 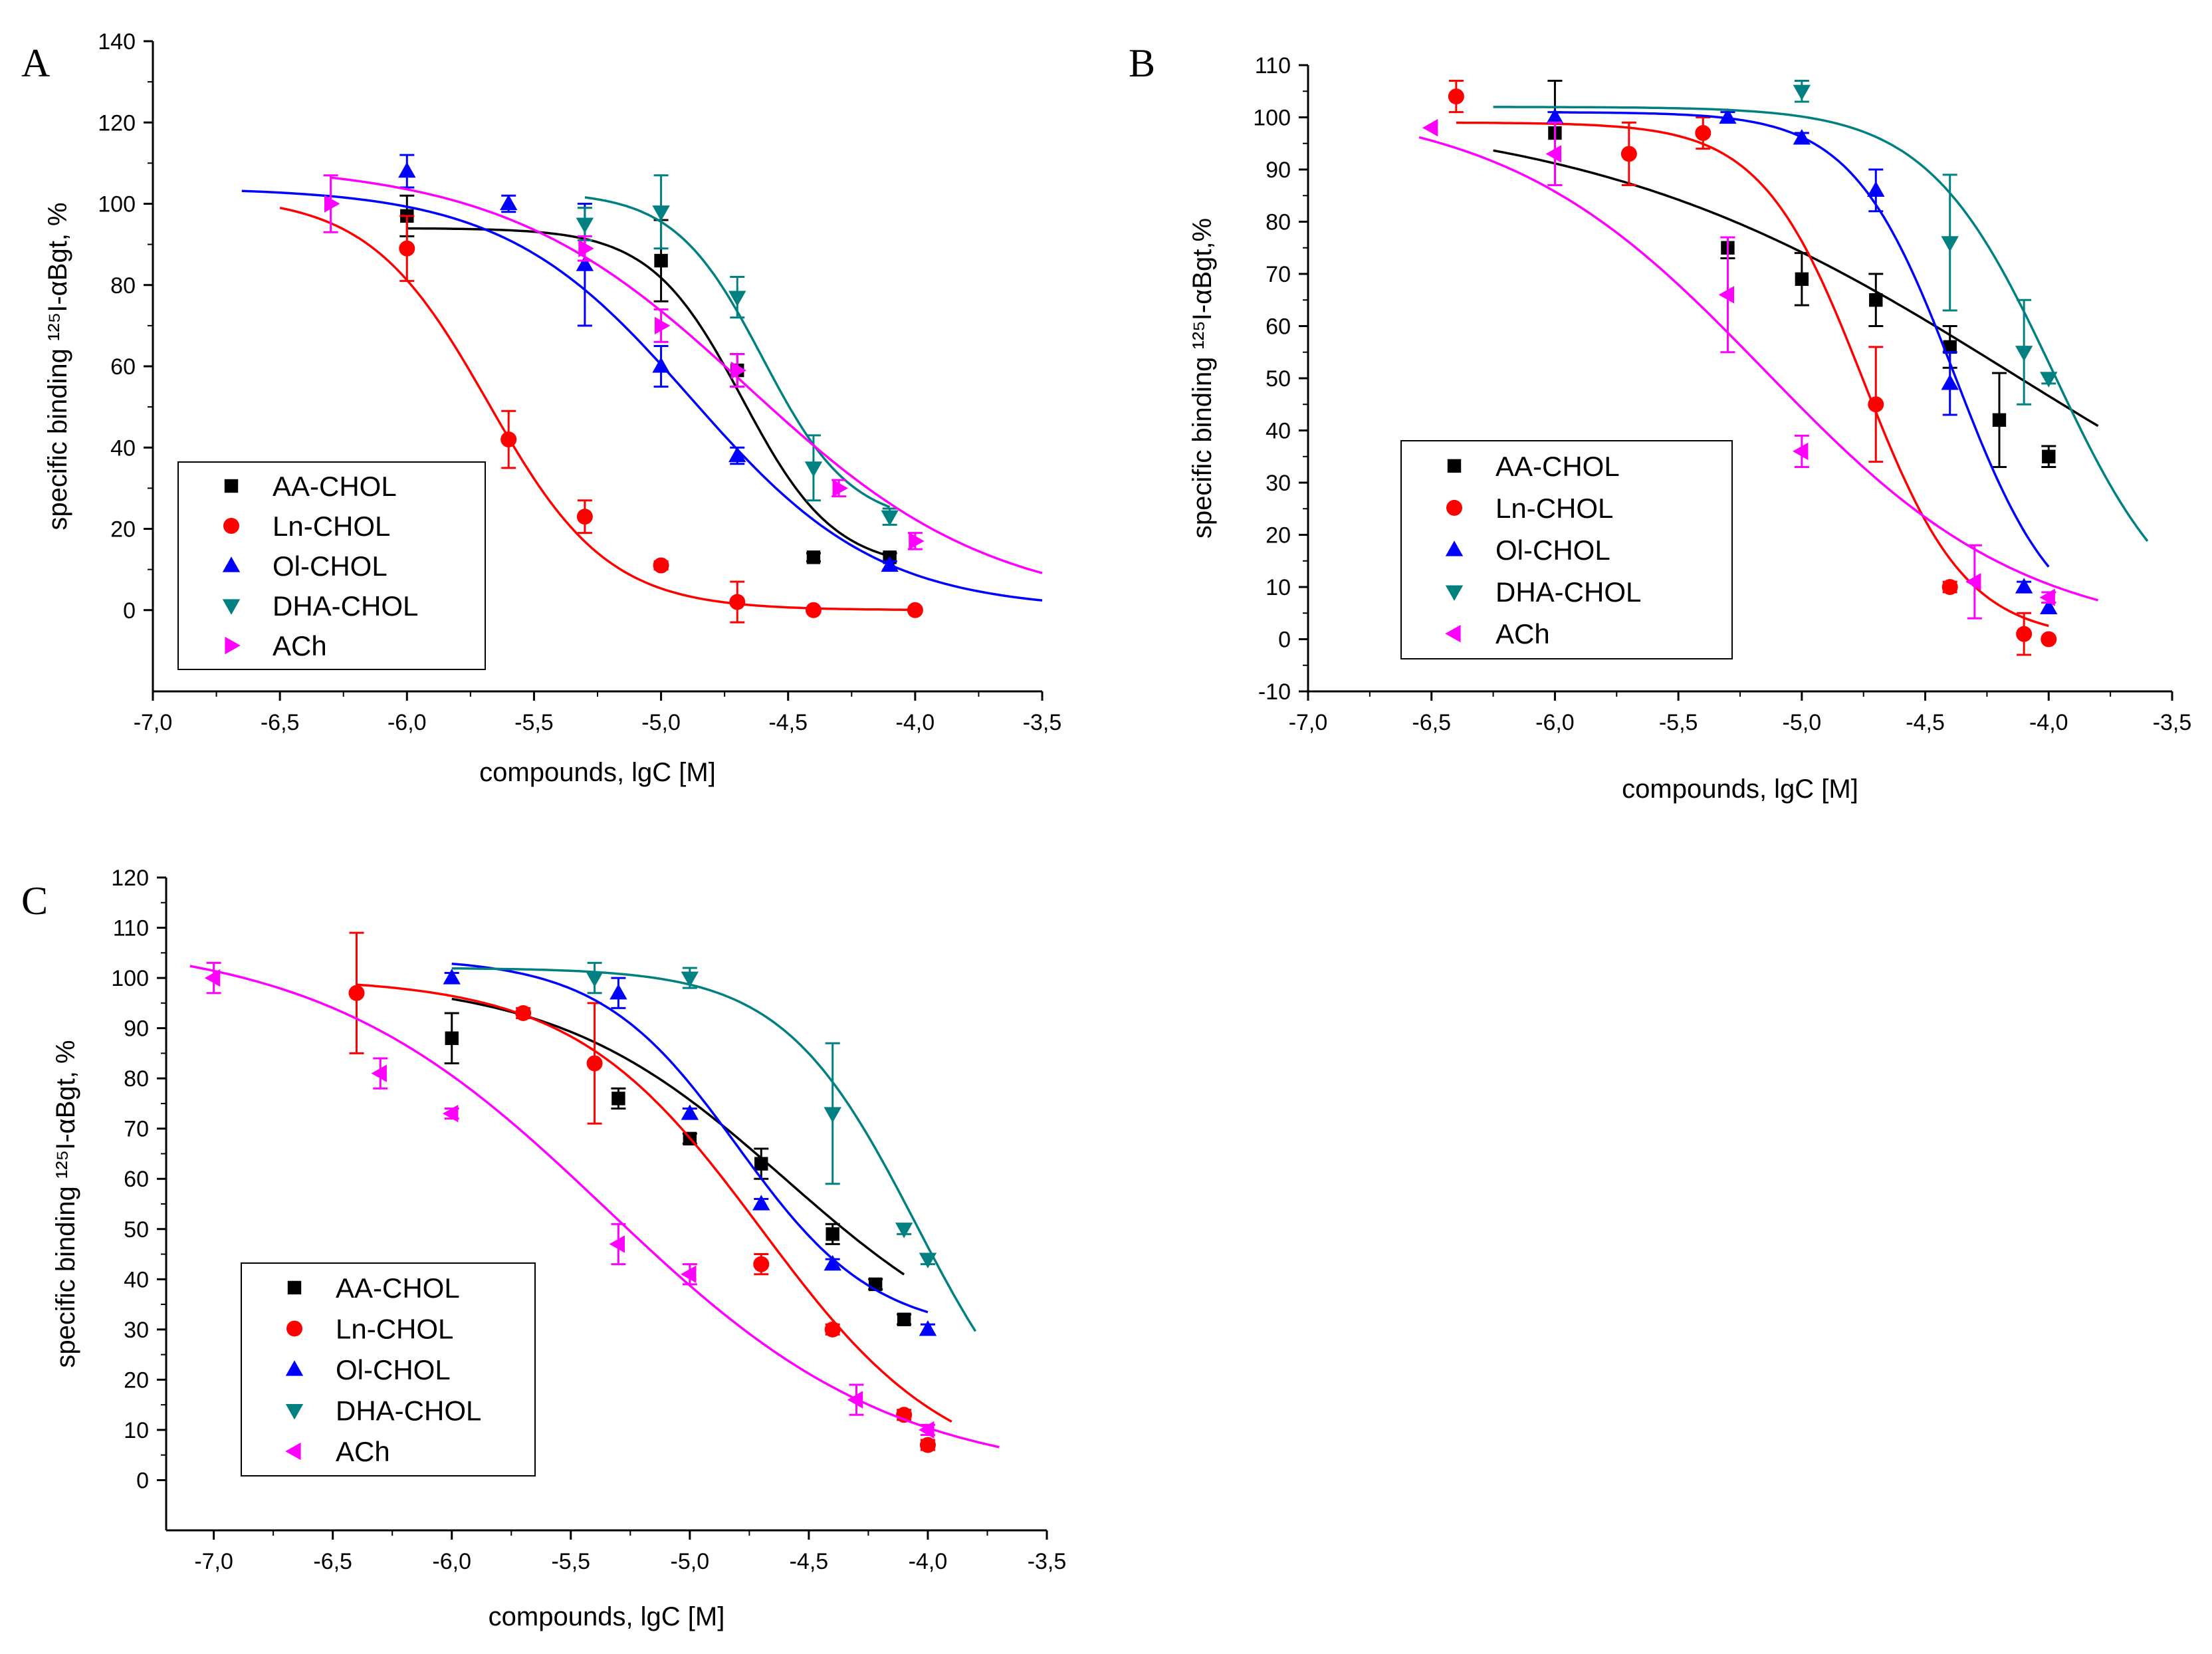 I want to click on legend-item-ol-chol: Ol-CHOL, so click(x=304, y=566).